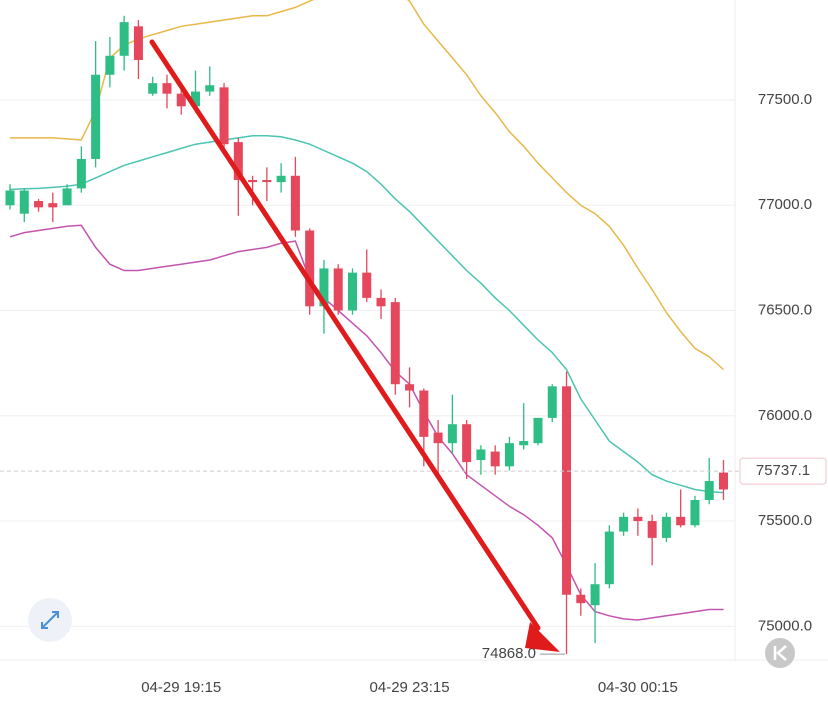 The height and width of the screenshot is (702, 828). Describe the element at coordinates (785, 520) in the screenshot. I see `y-tick-label: 75500.0` at that location.